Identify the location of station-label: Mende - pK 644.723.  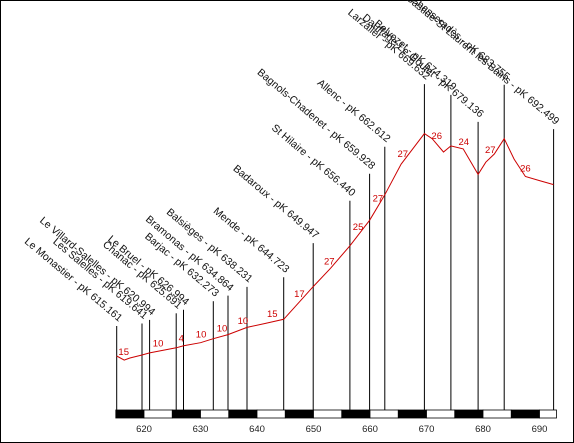
(251, 240).